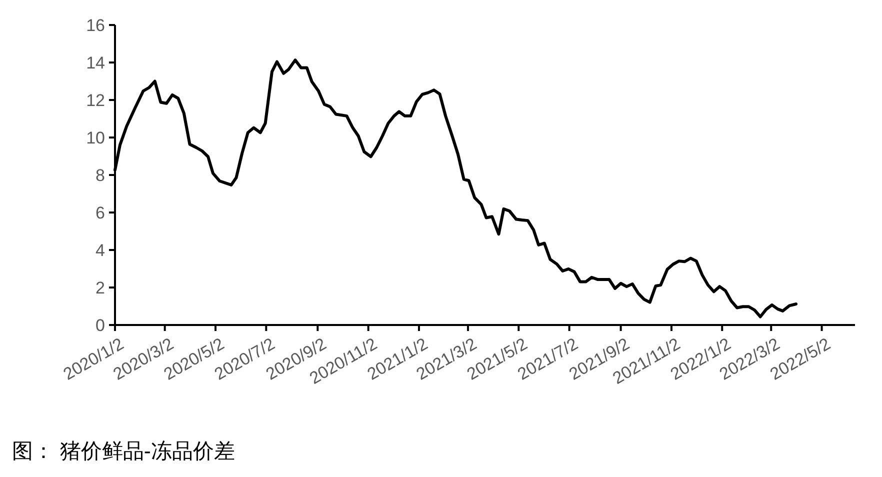 Image resolution: width=882 pixels, height=477 pixels. I want to click on text: 图： 猪价鲜品-冻品价差, so click(123, 451).